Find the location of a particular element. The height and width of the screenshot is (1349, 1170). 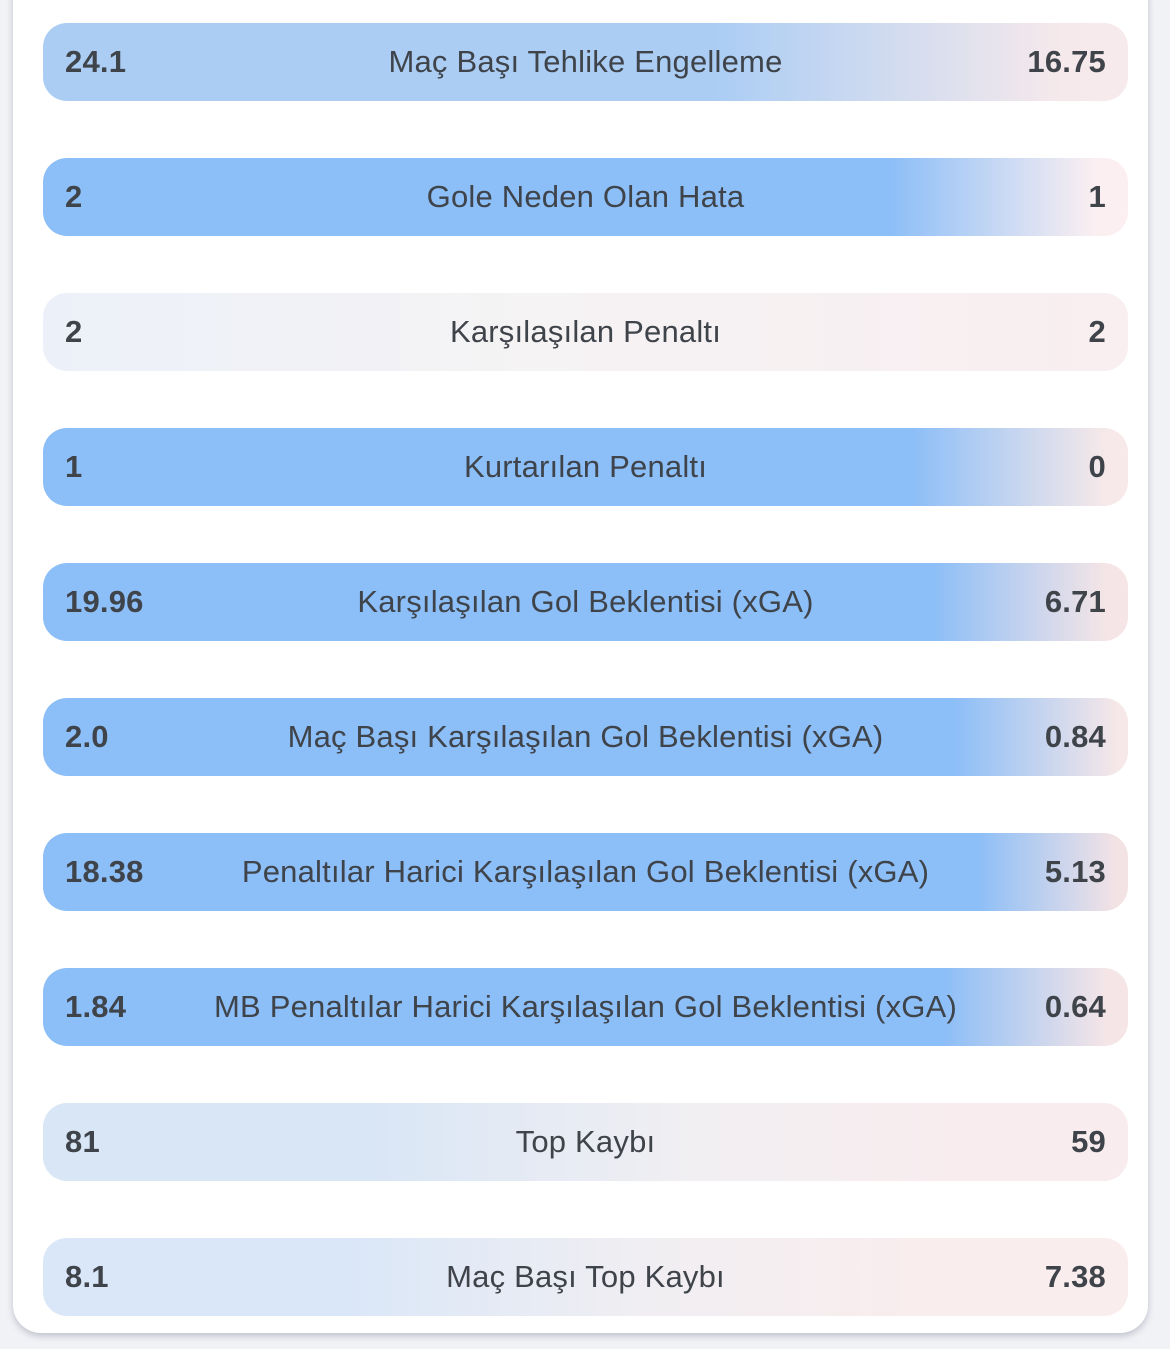

away-value: 5.13 is located at coordinates (1075, 871).